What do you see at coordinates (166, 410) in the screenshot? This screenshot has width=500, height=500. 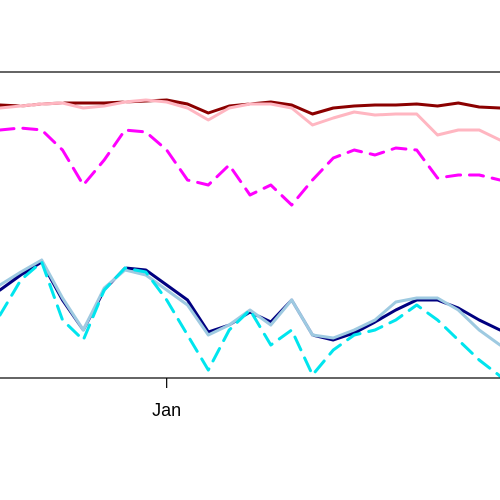 I see `x-tick-label: Jan` at bounding box center [166, 410].